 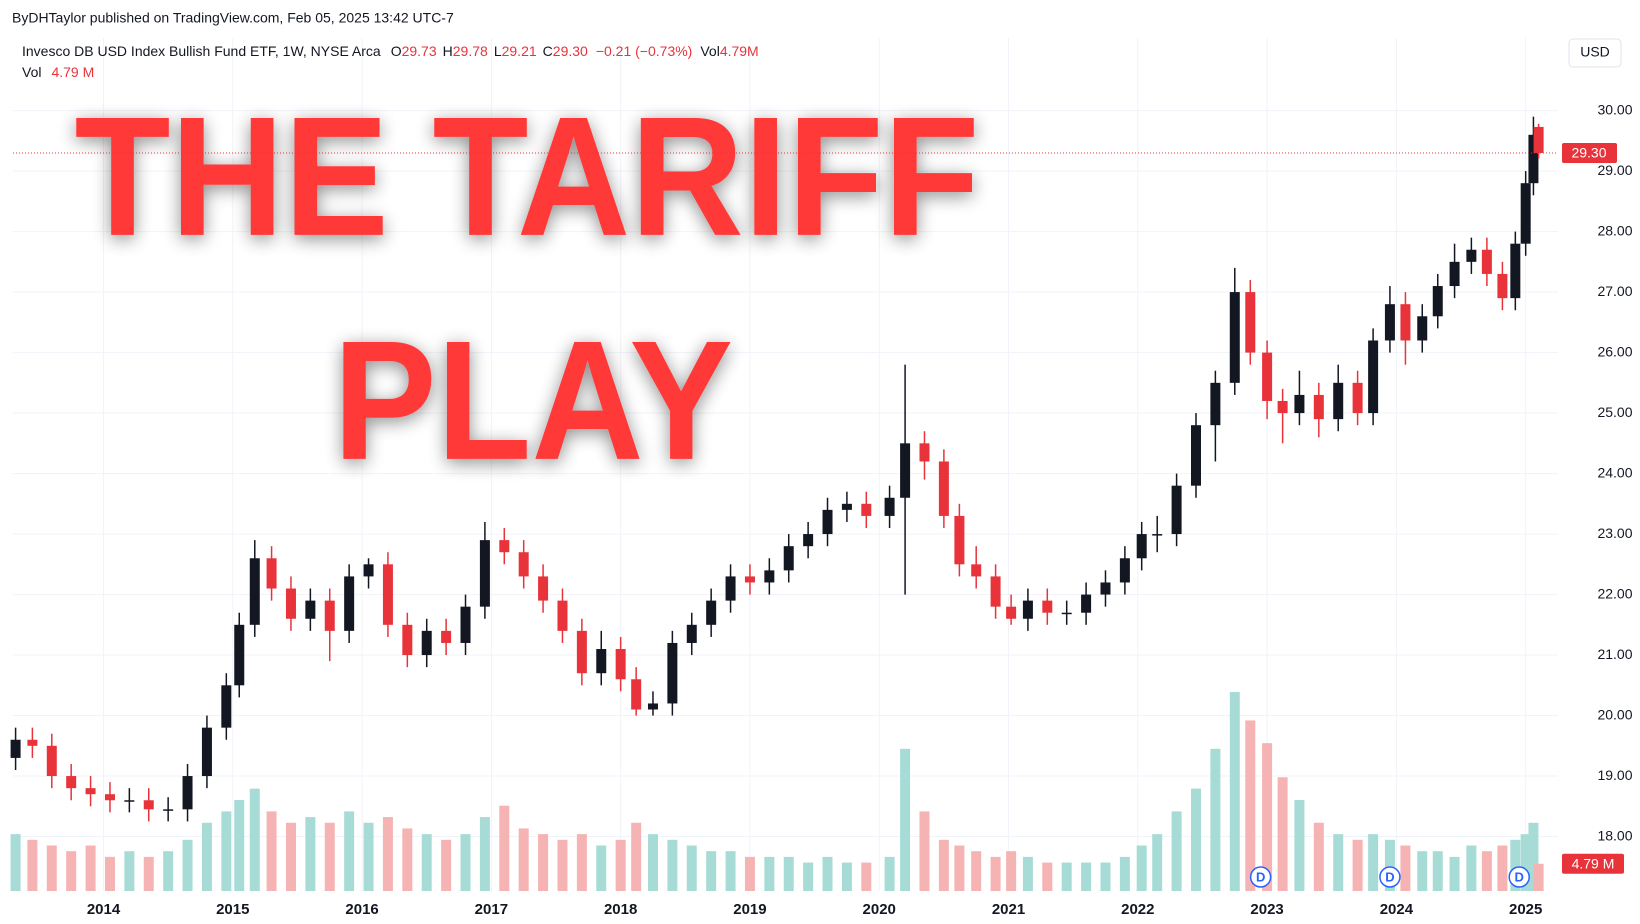 I want to click on last-price-tag, so click(x=1589, y=152).